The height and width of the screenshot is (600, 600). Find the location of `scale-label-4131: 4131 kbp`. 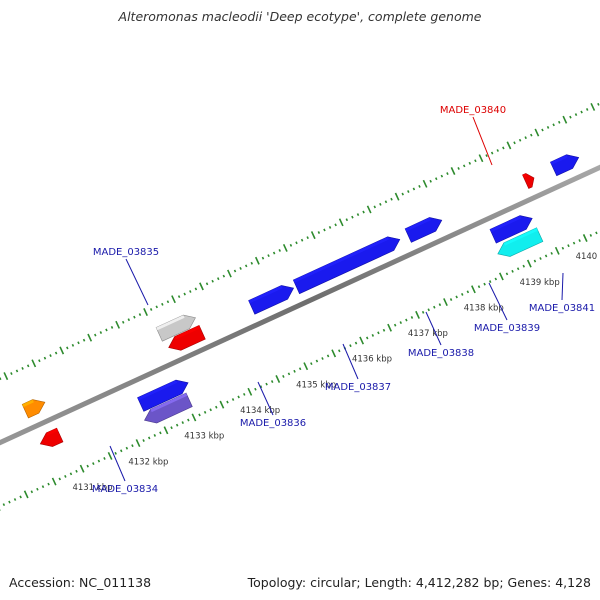

scale-label-4131: 4131 kbp is located at coordinates (92, 488).